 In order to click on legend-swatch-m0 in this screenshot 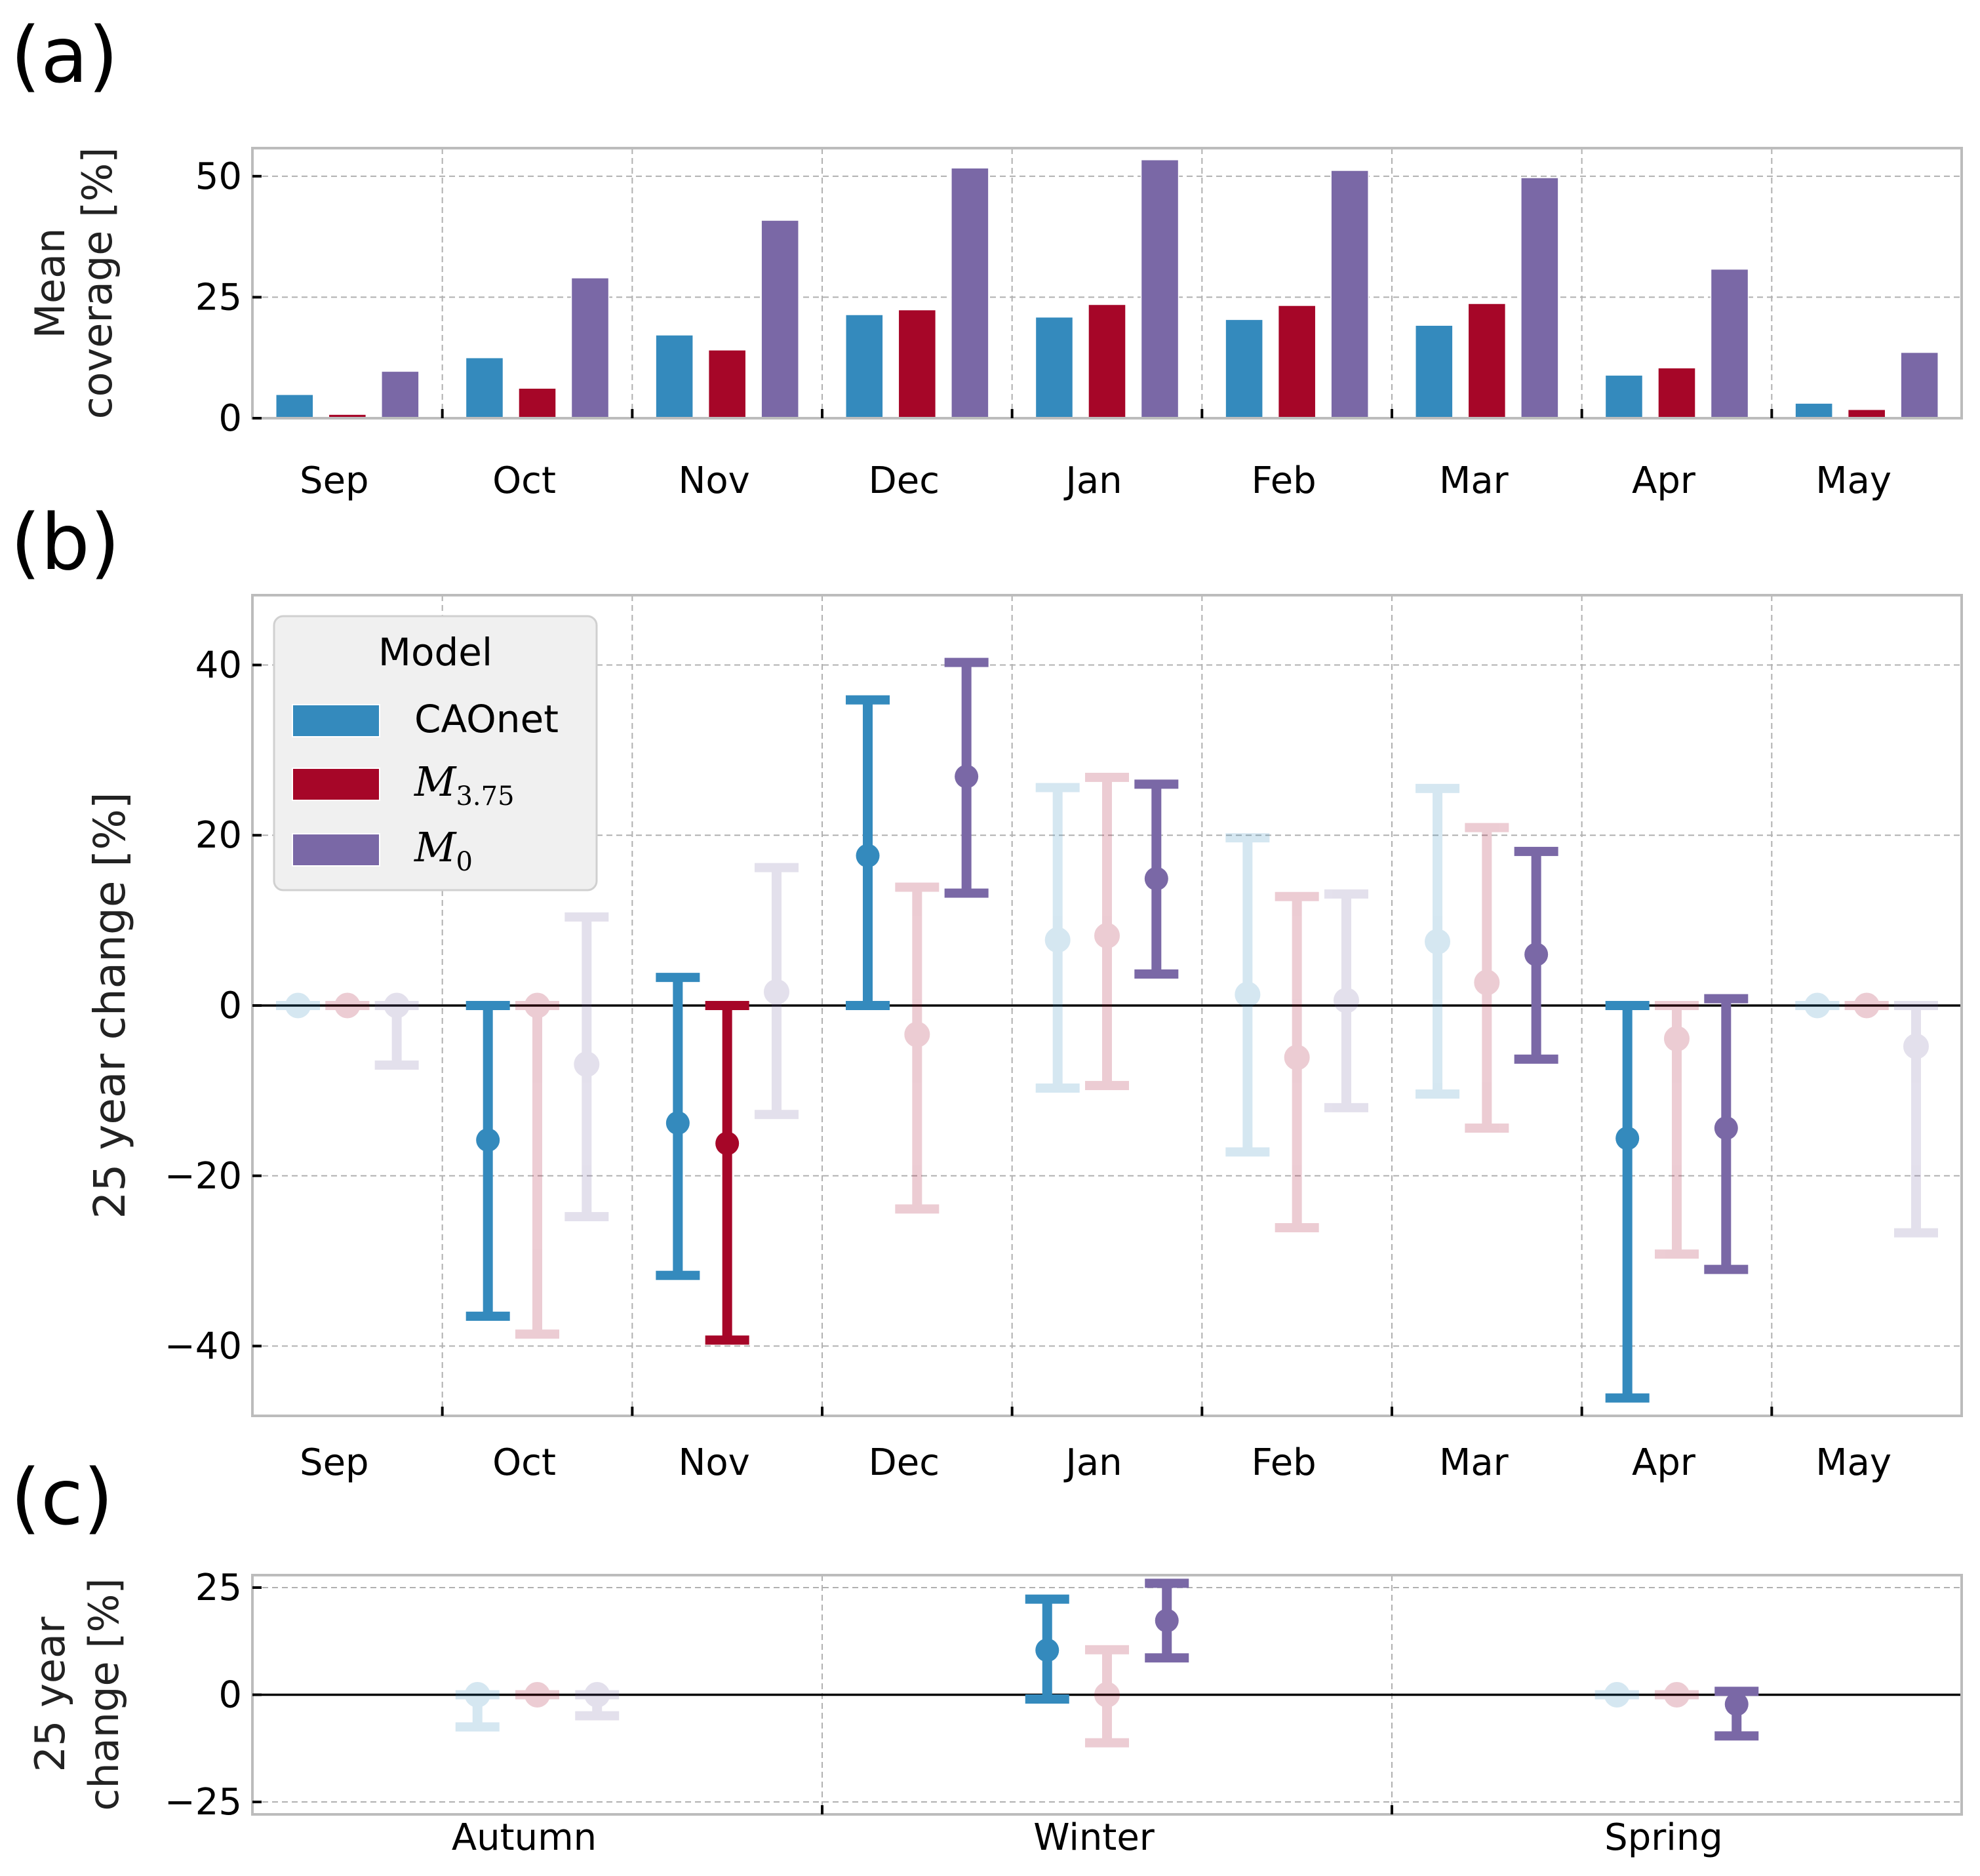, I will do `click(336, 850)`.